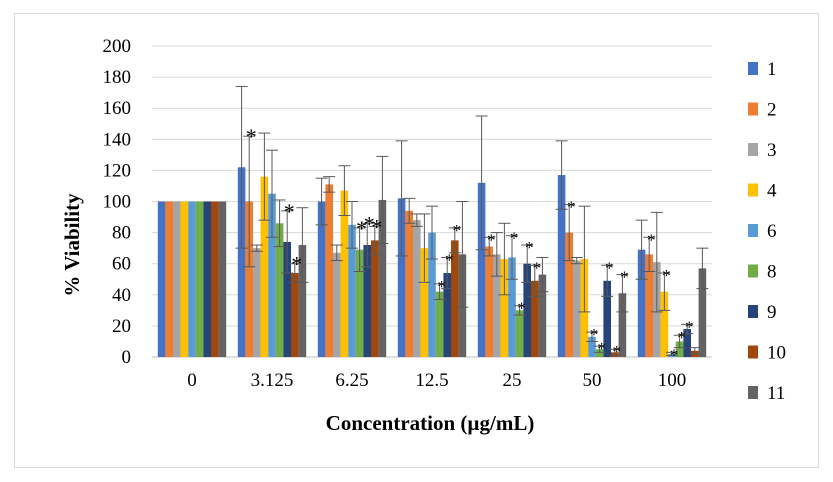 Image resolution: width=833 pixels, height=482 pixels. I want to click on legend-label: 4, so click(772, 191).